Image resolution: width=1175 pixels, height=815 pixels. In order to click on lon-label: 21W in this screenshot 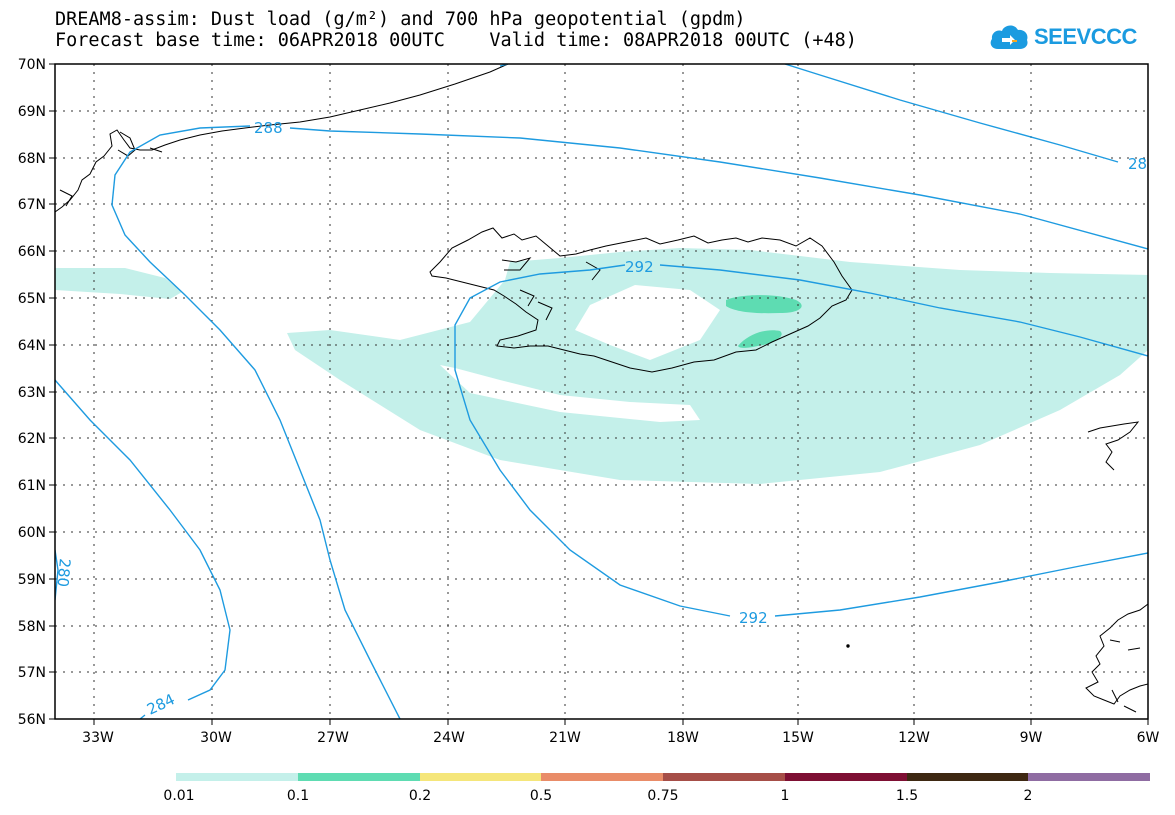, I will do `click(565, 738)`.